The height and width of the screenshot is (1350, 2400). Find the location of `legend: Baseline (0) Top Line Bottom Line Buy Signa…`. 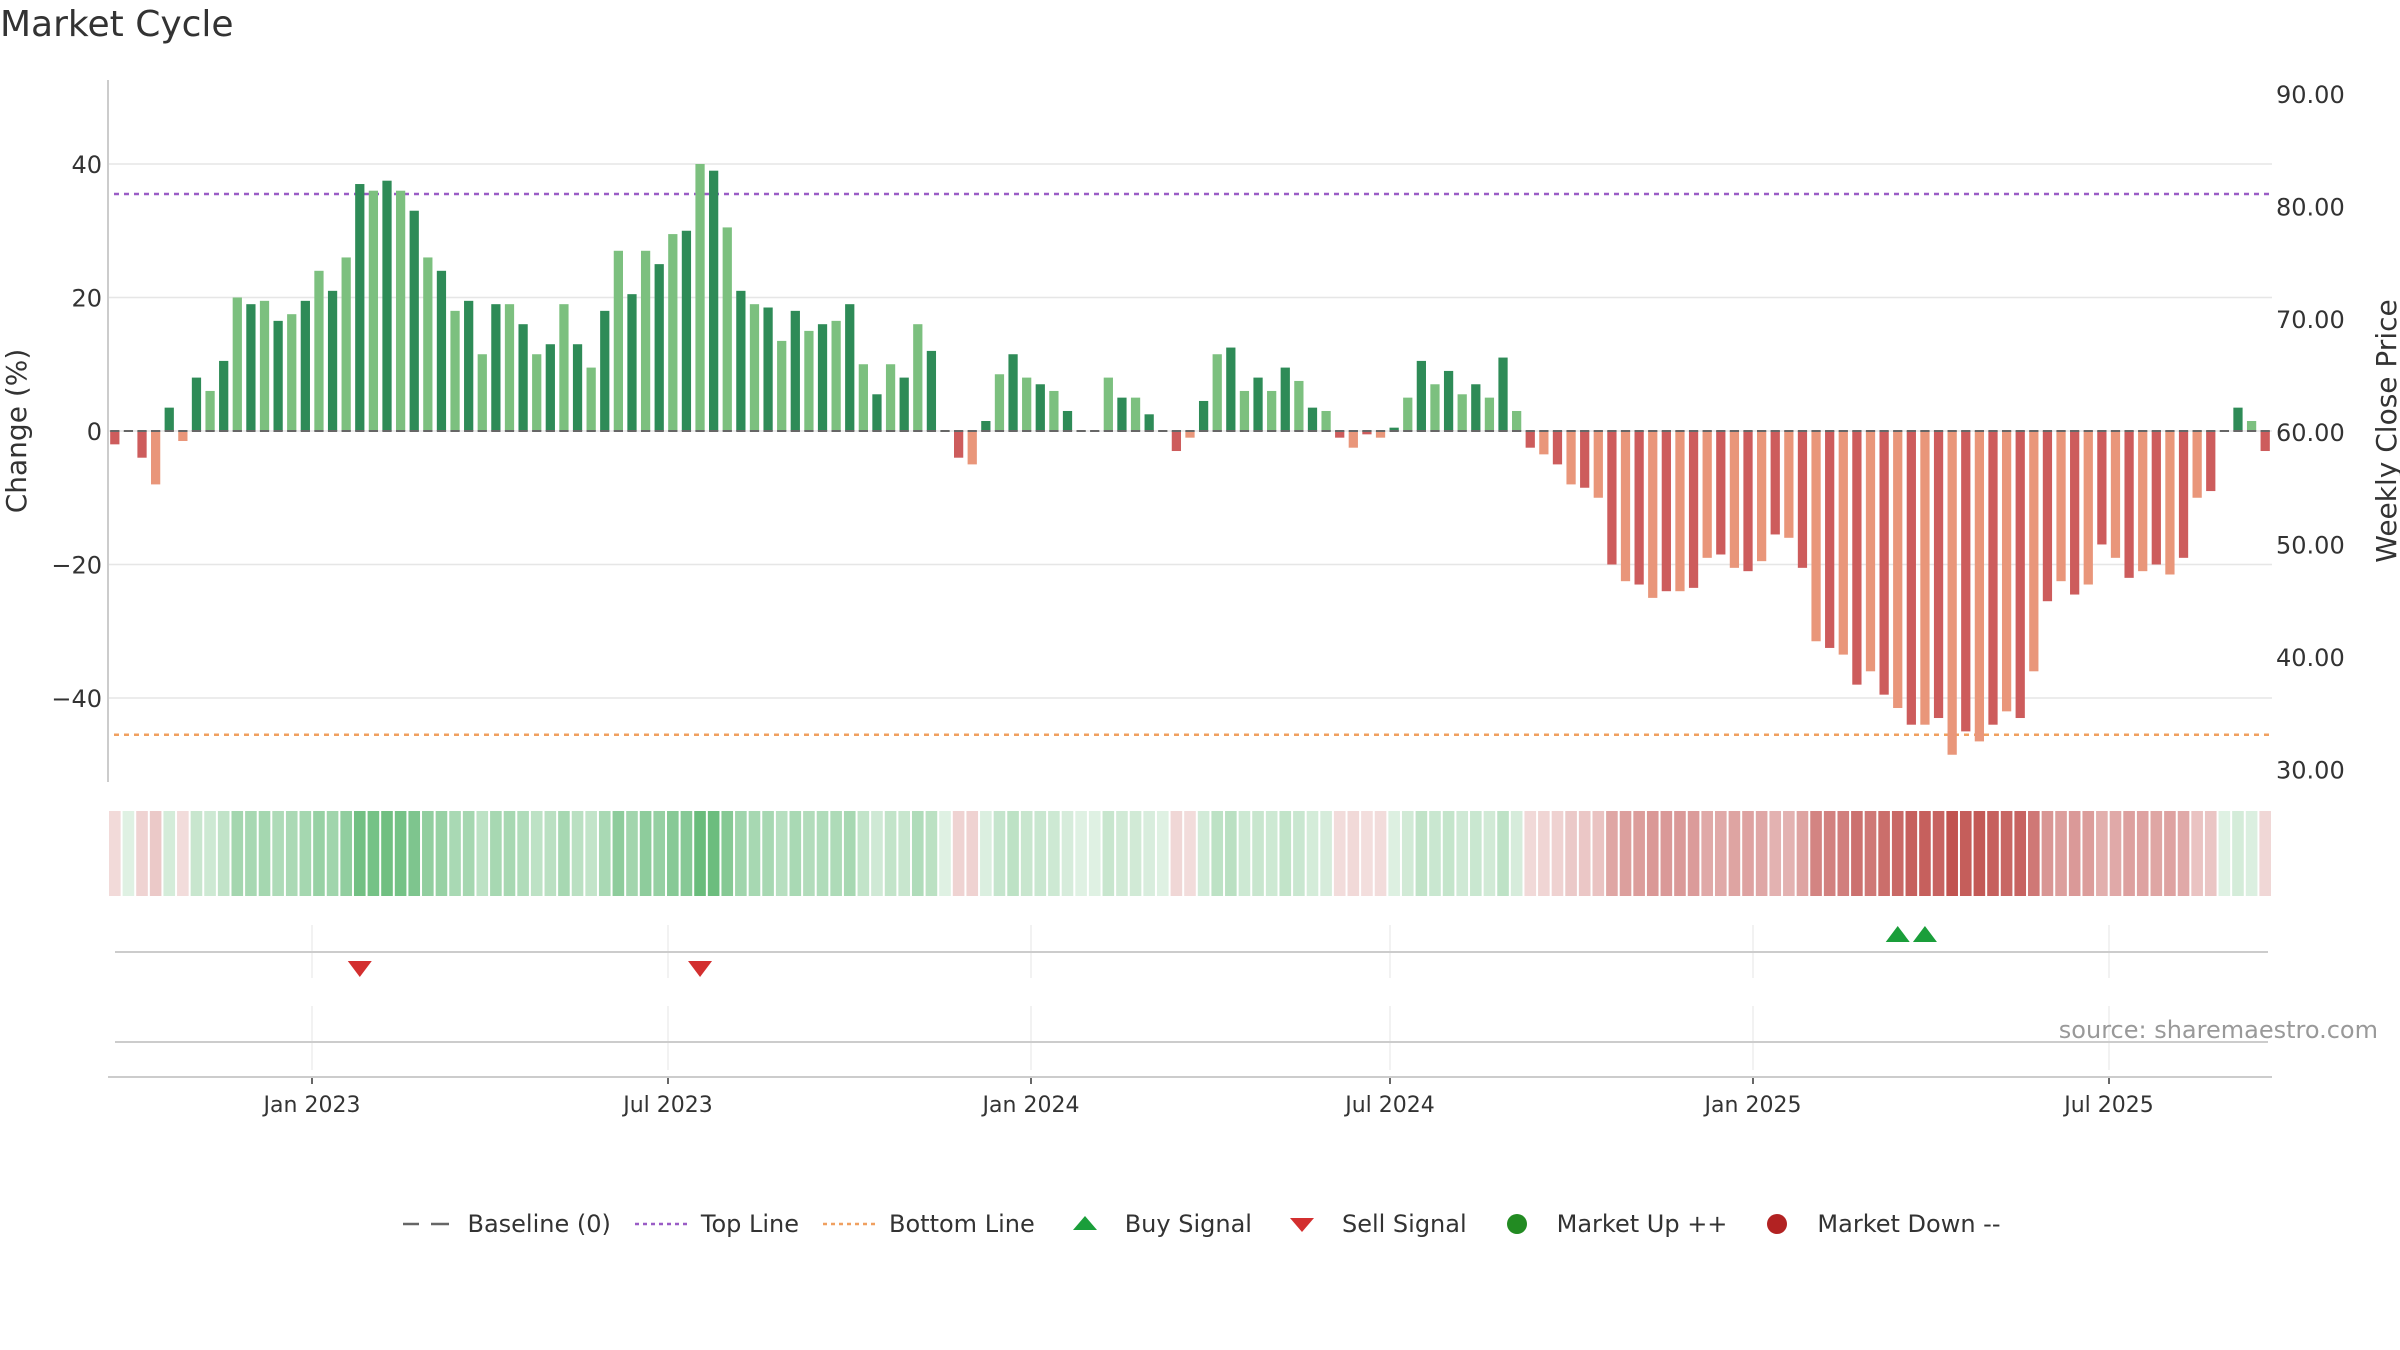

legend: Baseline (0) Top Line Bottom Line Buy Signa… is located at coordinates (1200, 1224).